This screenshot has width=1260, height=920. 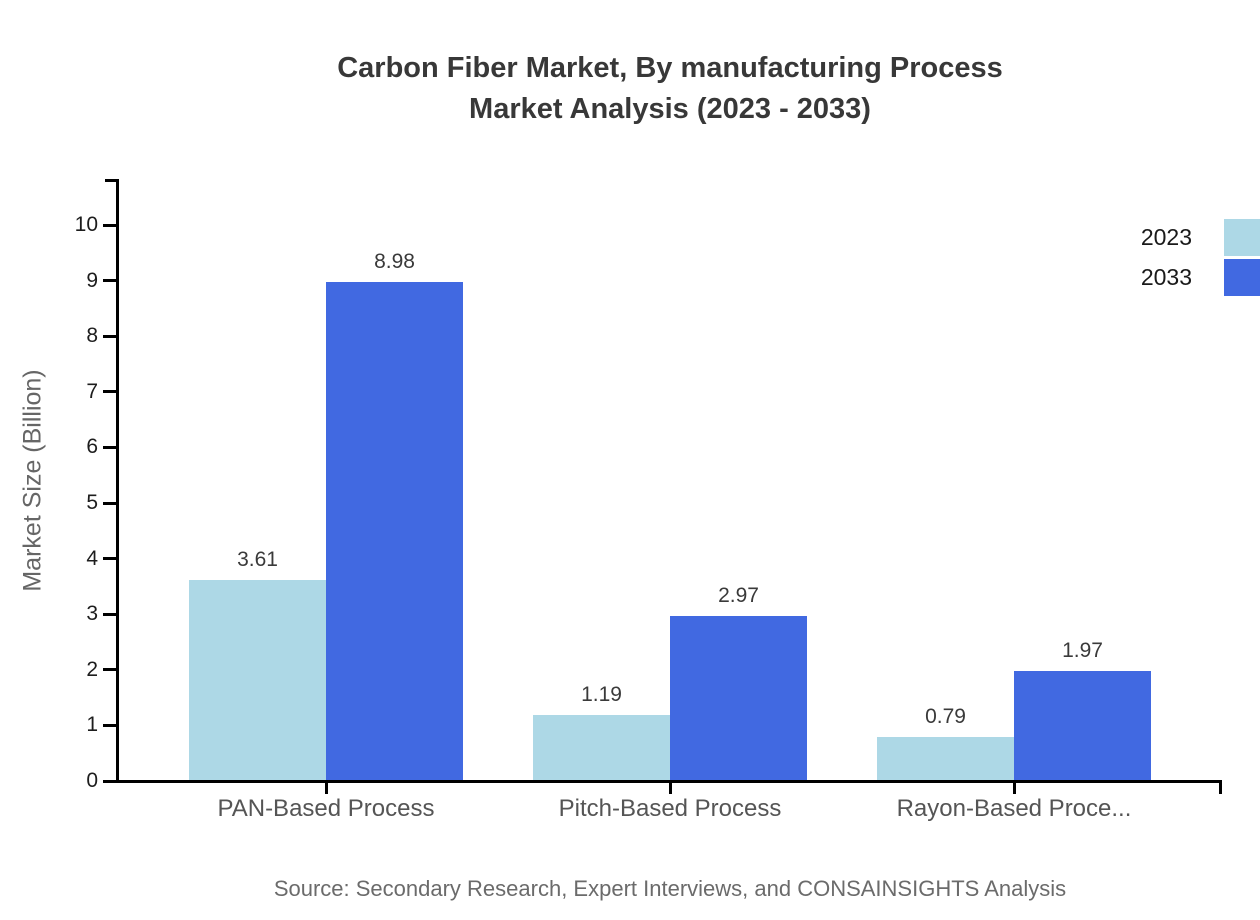 What do you see at coordinates (326, 808) in the screenshot?
I see `x-tick-label-pan-based-process: PAN-Based Process` at bounding box center [326, 808].